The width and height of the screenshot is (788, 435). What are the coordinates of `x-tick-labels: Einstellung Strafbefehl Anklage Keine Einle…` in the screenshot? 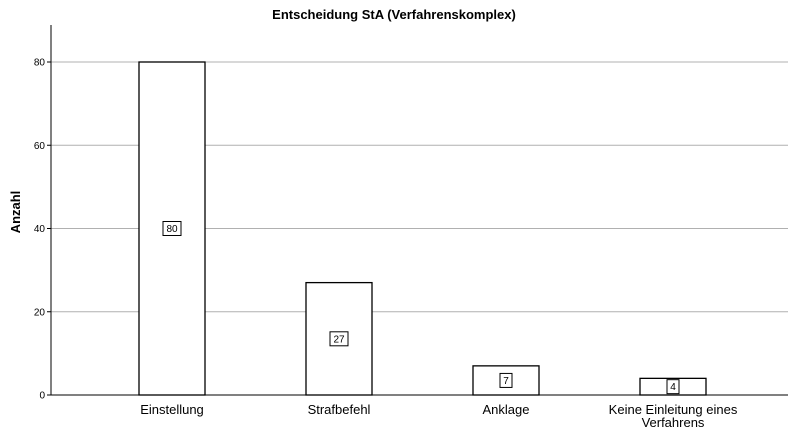 It's located at (439, 416).